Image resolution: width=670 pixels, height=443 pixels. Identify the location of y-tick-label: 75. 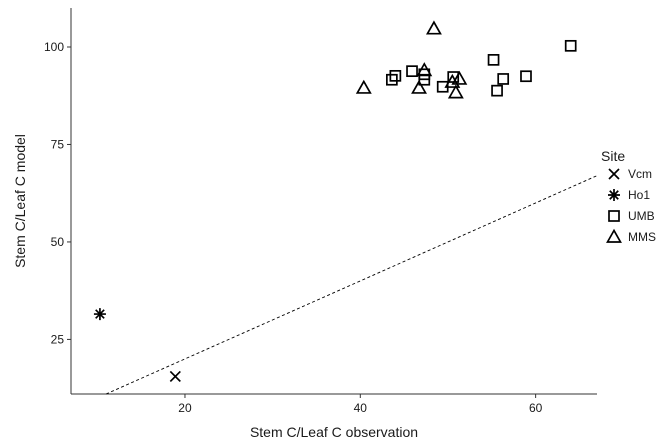
(58, 144).